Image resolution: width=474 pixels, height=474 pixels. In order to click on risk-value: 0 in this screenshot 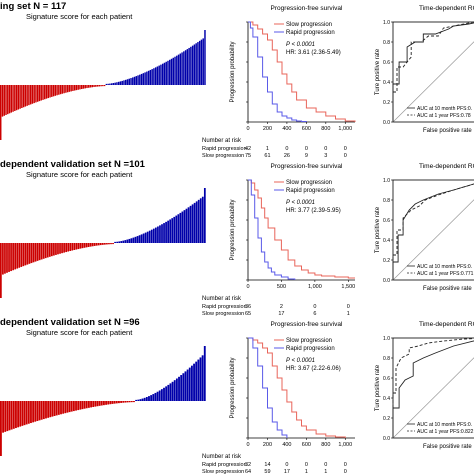, I will do `click(345, 471)`.